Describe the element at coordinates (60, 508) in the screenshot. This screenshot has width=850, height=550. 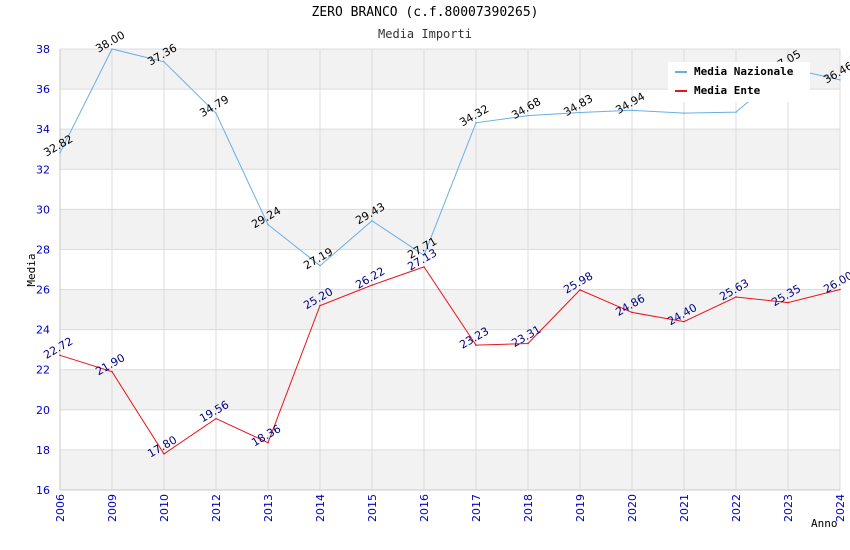
I see `x-tick-label: 2006` at that location.